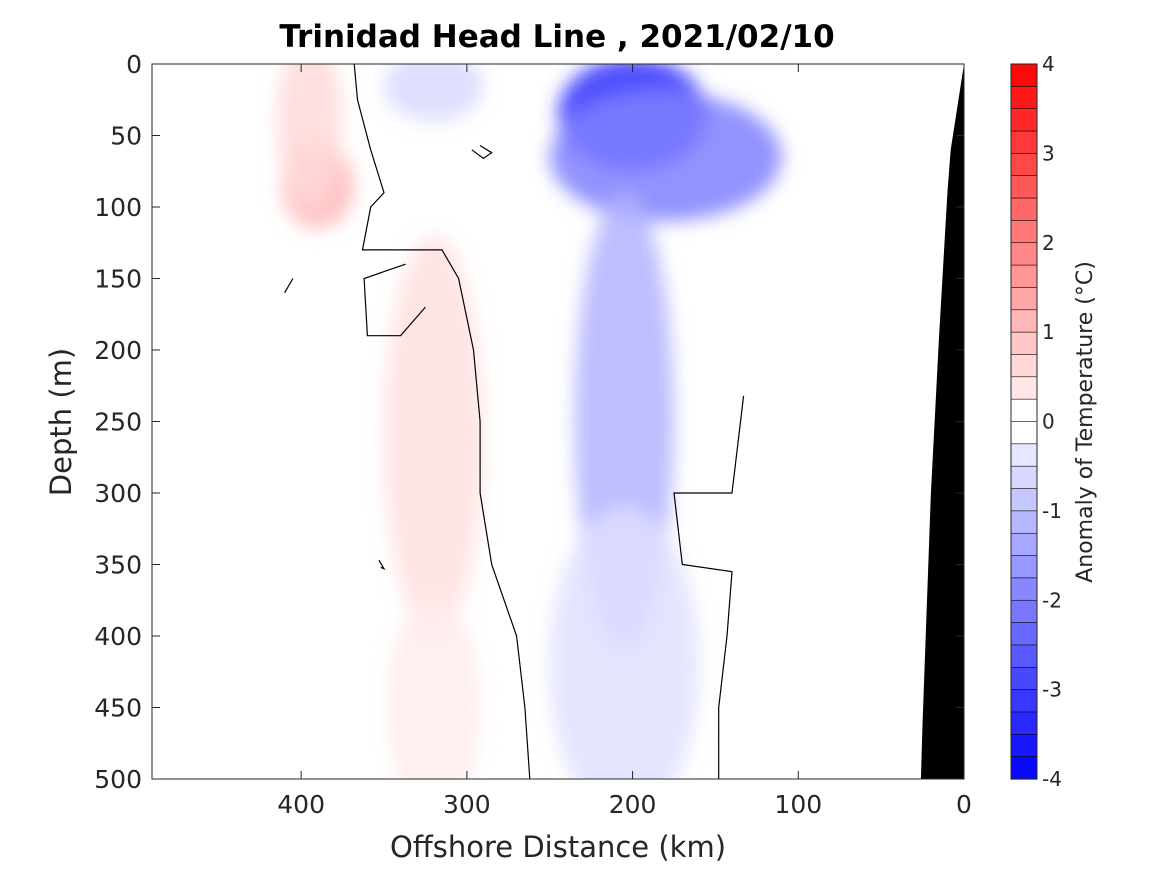  Describe the element at coordinates (798, 804) in the screenshot. I see `x-tick-label: 100` at that location.